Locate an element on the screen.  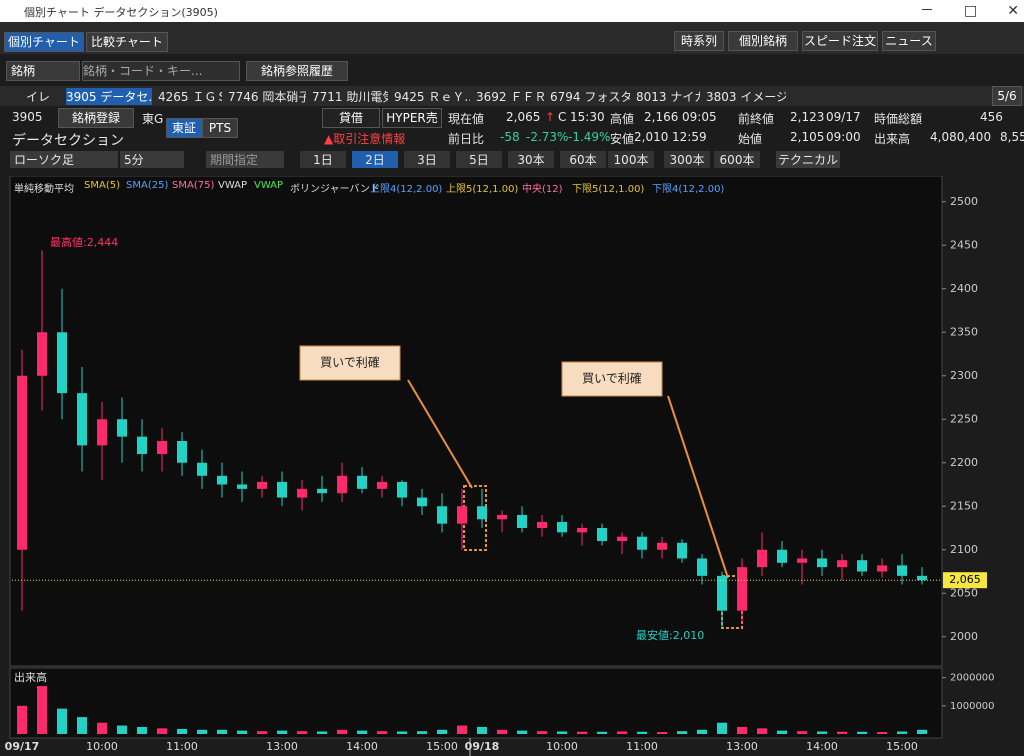
y-tick-label: 2400 is located at coordinates (964, 288).